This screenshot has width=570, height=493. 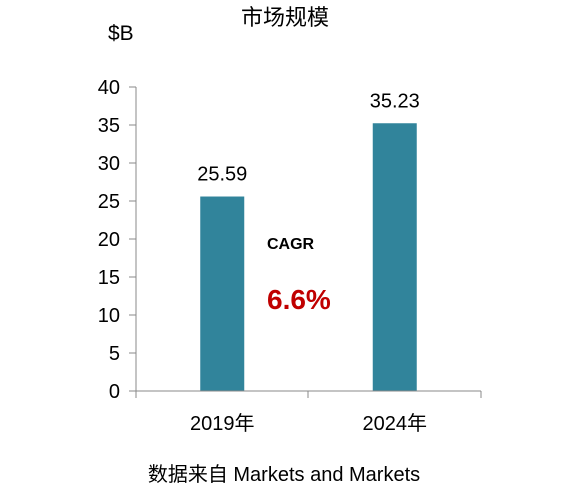 What do you see at coordinates (395, 101) in the screenshot?
I see `bar-value-label: 35.23` at bounding box center [395, 101].